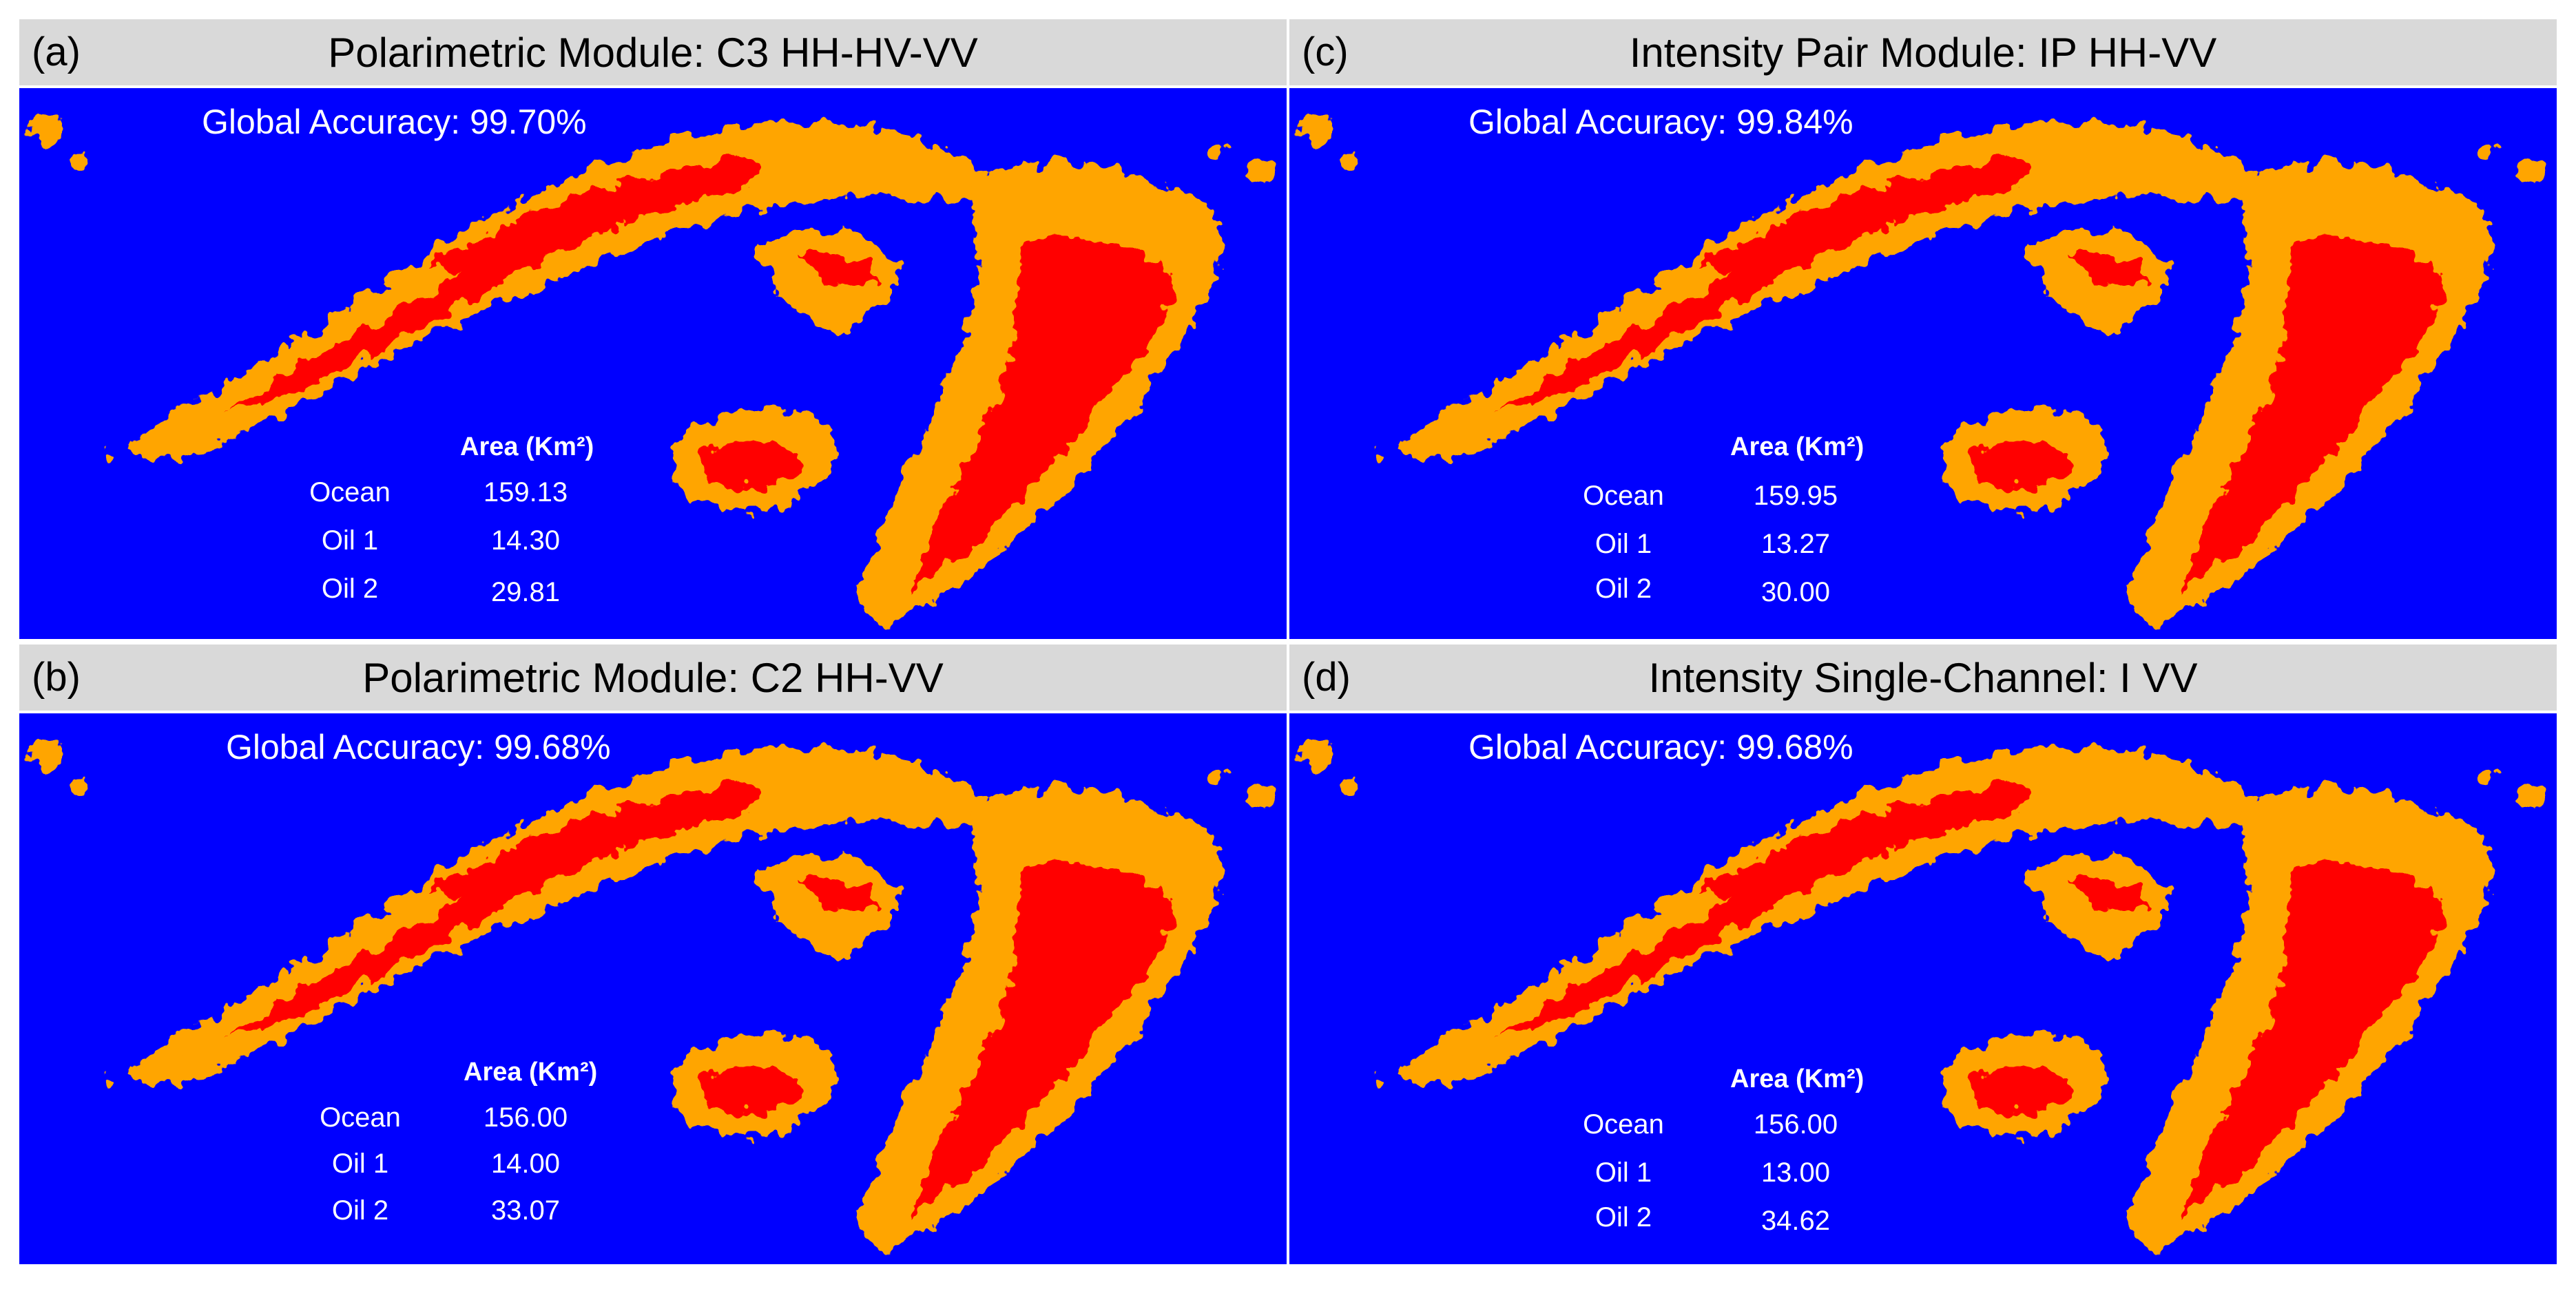 The width and height of the screenshot is (2576, 1289). What do you see at coordinates (56, 52) in the screenshot?
I see `panel-letter: (a)` at bounding box center [56, 52].